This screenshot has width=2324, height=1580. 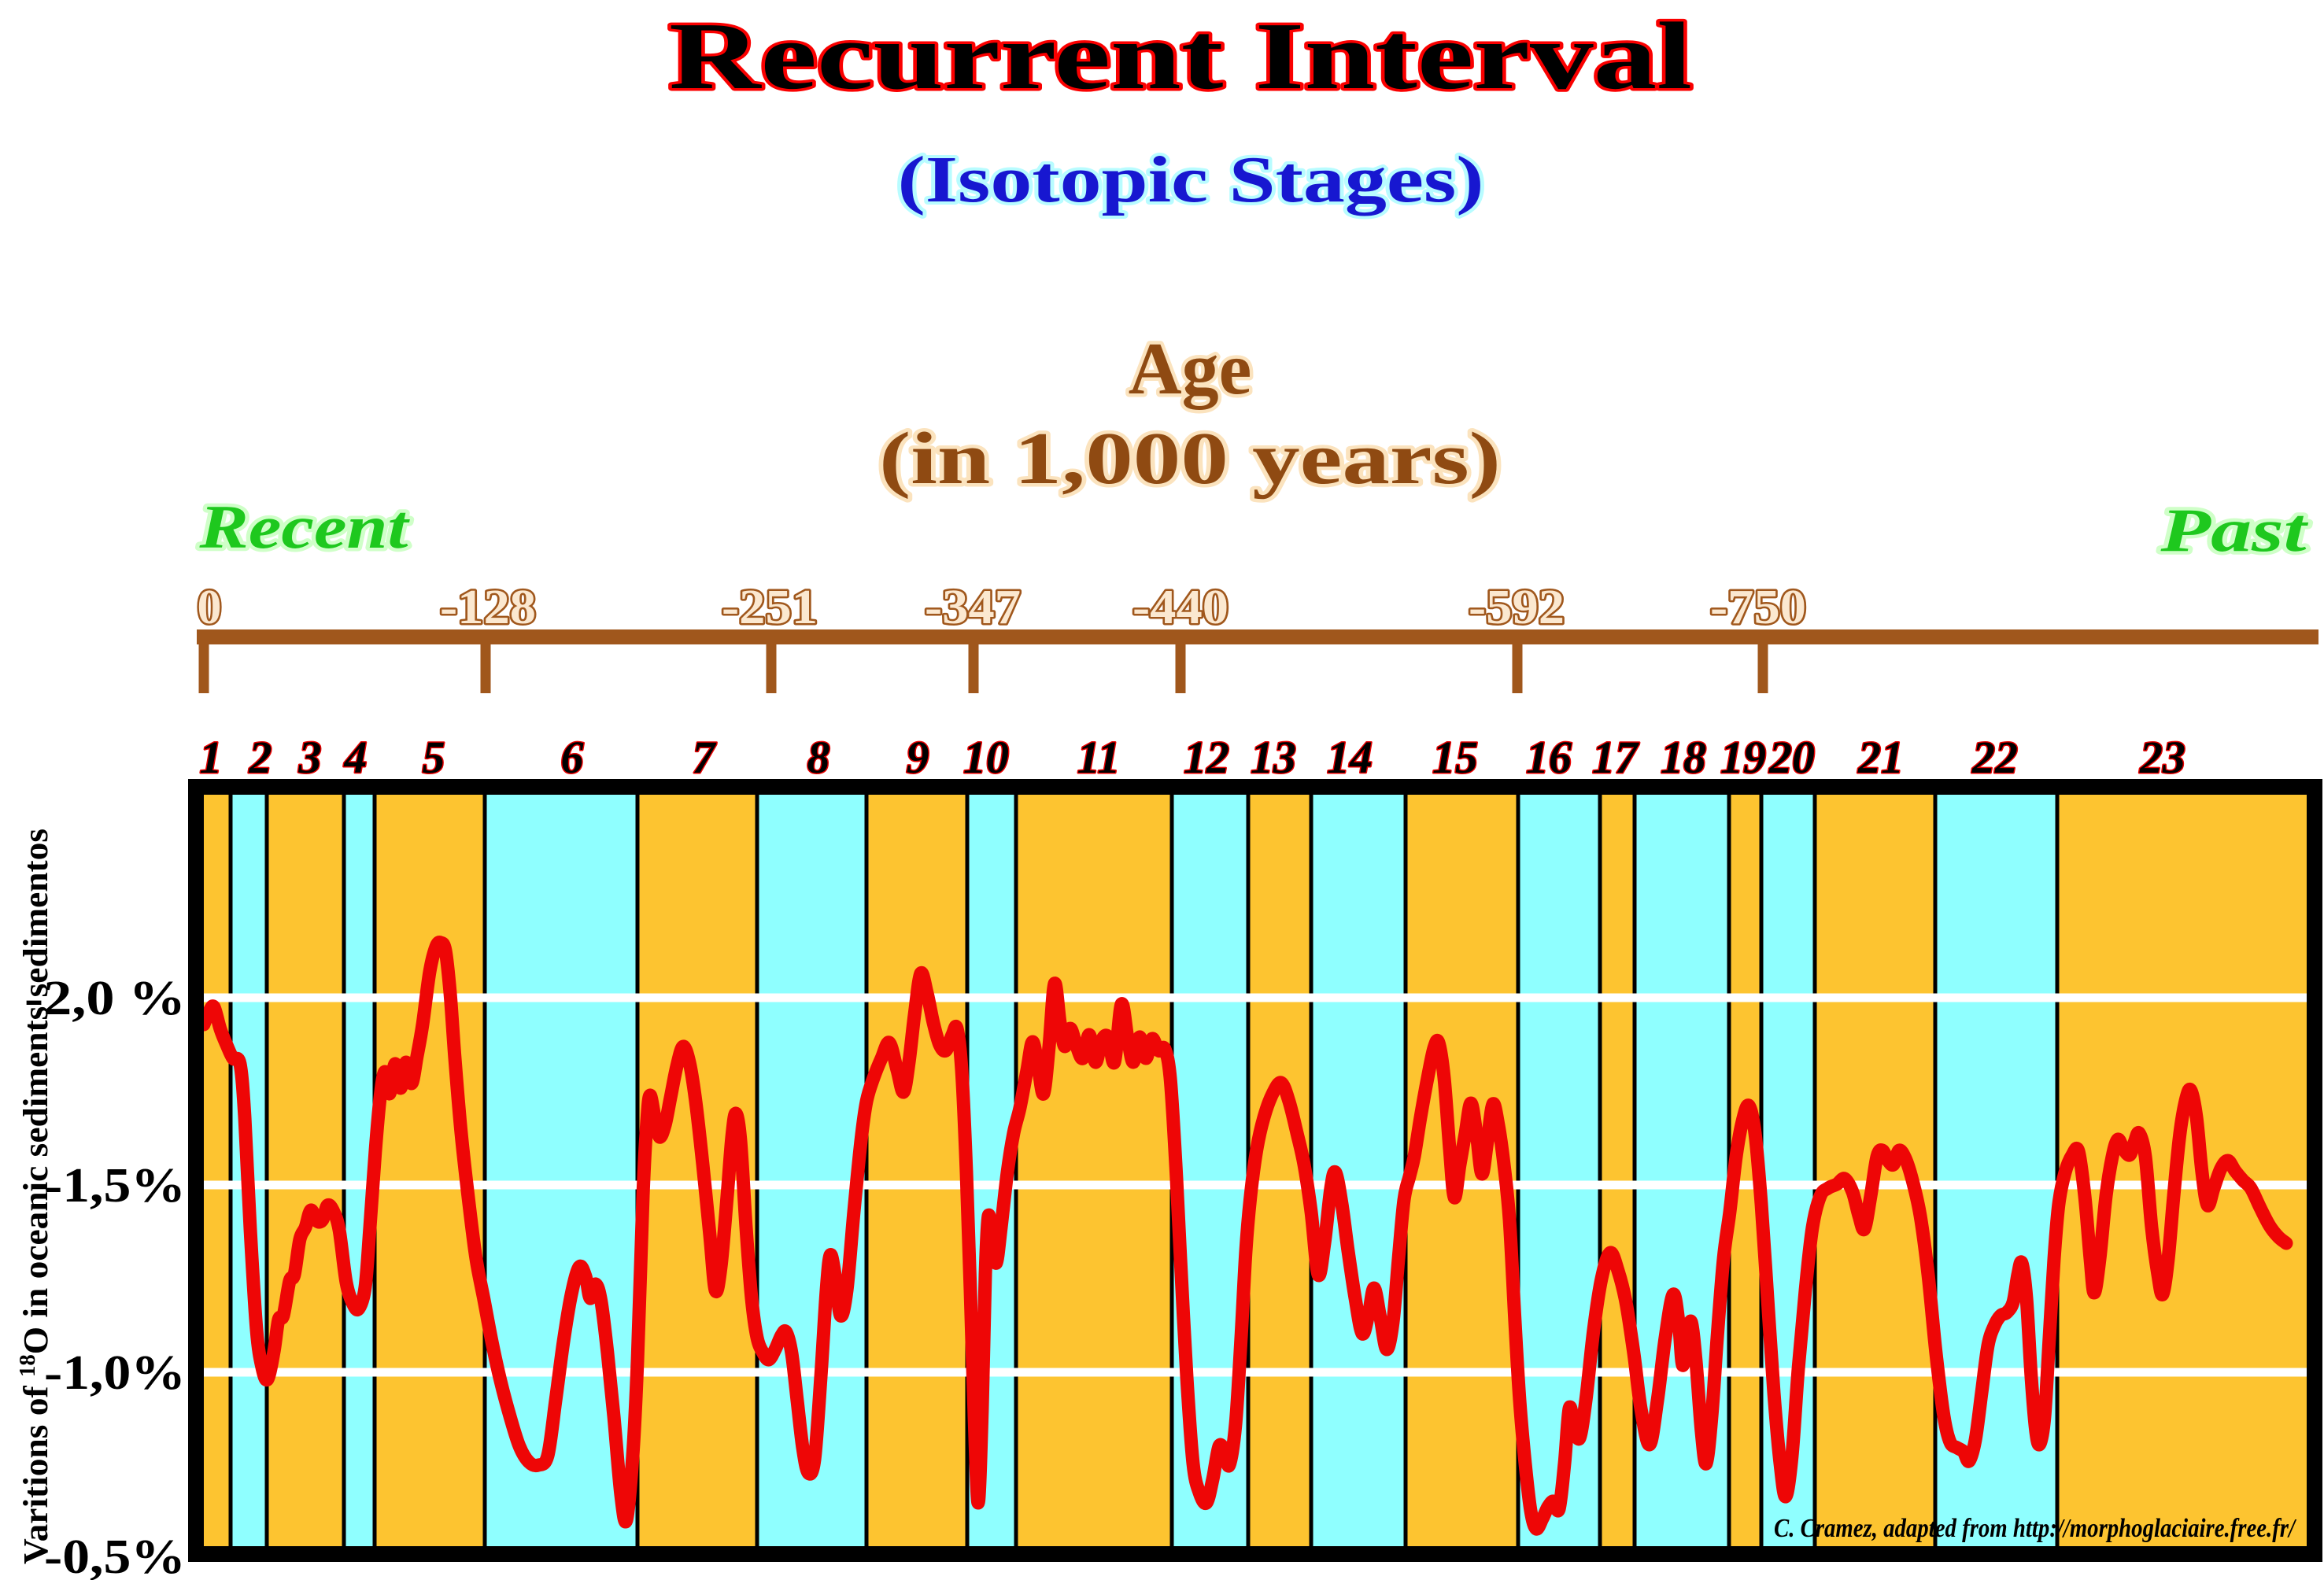 What do you see at coordinates (1791, 757) in the screenshot?
I see `stage-label-20: 20` at bounding box center [1791, 757].